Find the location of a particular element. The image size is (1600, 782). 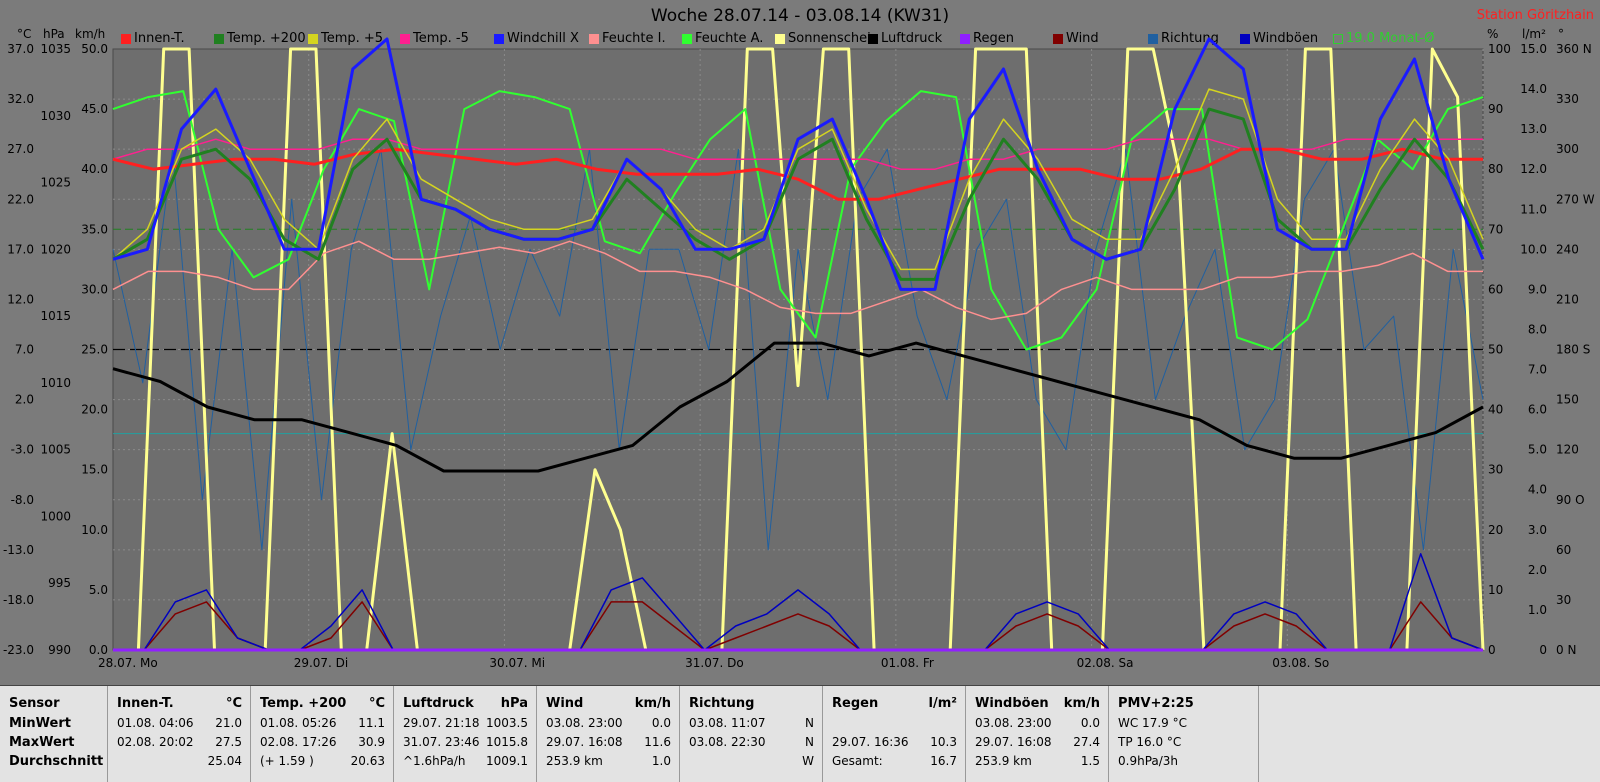

legend-item: Feuchte I. is located at coordinates (627, 38).